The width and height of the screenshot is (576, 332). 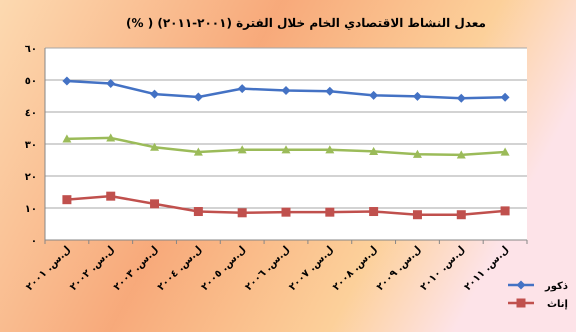 What do you see at coordinates (306, 23) in the screenshot?
I see `chart-title: معدل النشاط الاقتصادي الخام خلال الفترة (٢٠٠١-٢٠١١) ( %)` at bounding box center [306, 23].